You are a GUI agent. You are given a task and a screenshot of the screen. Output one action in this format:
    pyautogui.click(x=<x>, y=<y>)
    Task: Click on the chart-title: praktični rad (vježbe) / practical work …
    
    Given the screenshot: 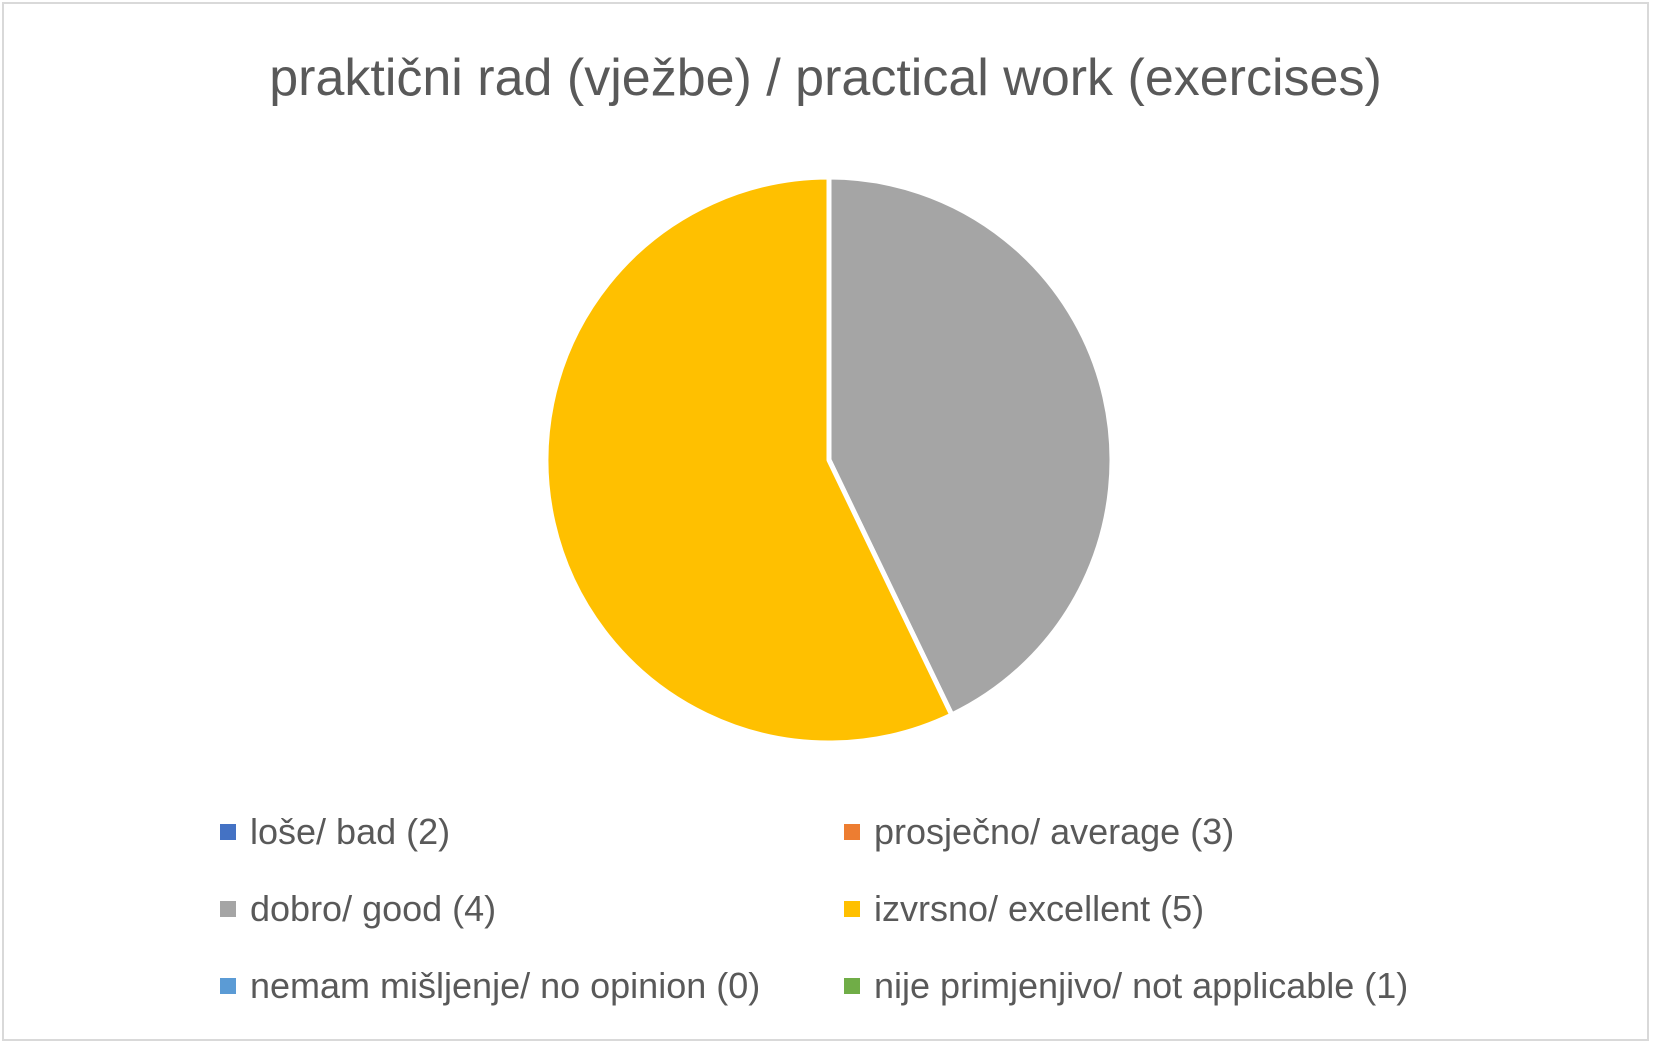 What is the action you would take?
    pyautogui.click(x=825, y=78)
    